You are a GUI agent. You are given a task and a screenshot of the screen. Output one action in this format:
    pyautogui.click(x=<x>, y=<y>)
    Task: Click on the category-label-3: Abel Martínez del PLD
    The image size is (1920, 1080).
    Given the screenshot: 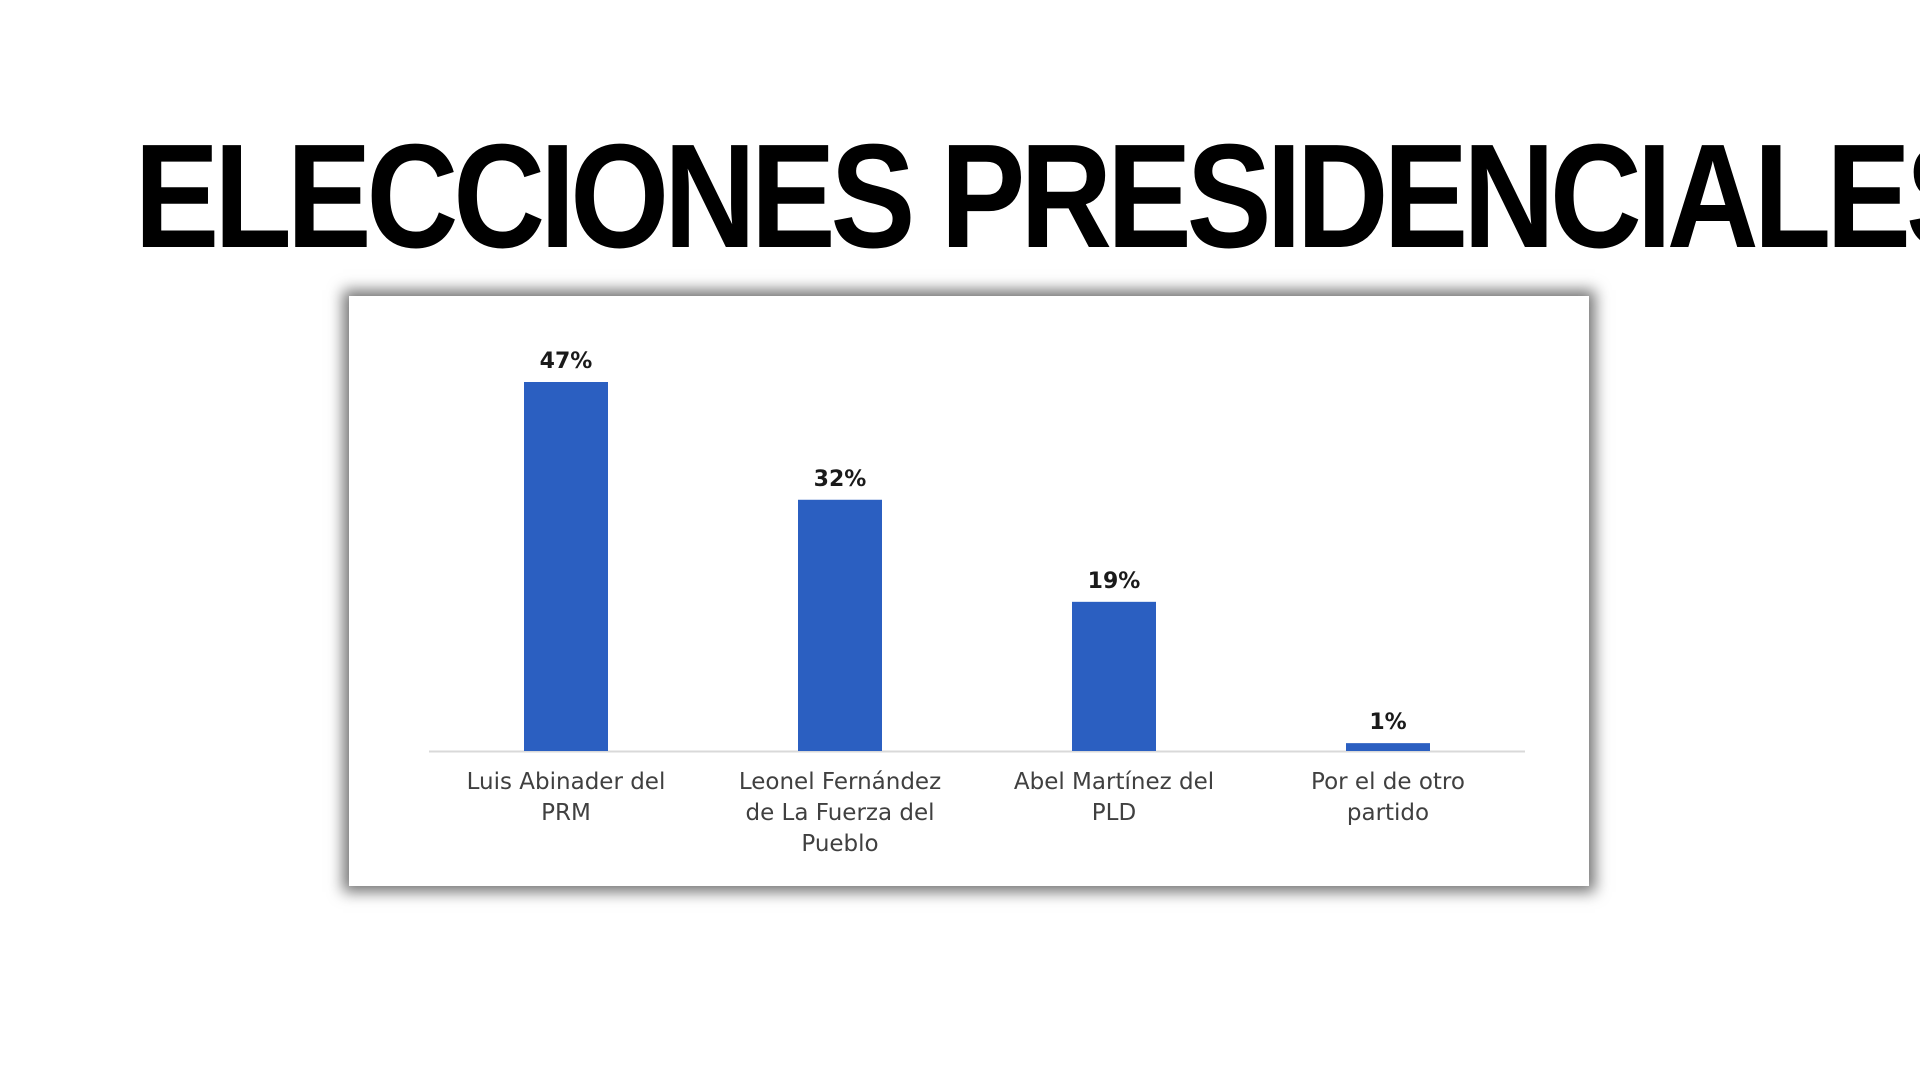 What is the action you would take?
    pyautogui.click(x=1114, y=797)
    